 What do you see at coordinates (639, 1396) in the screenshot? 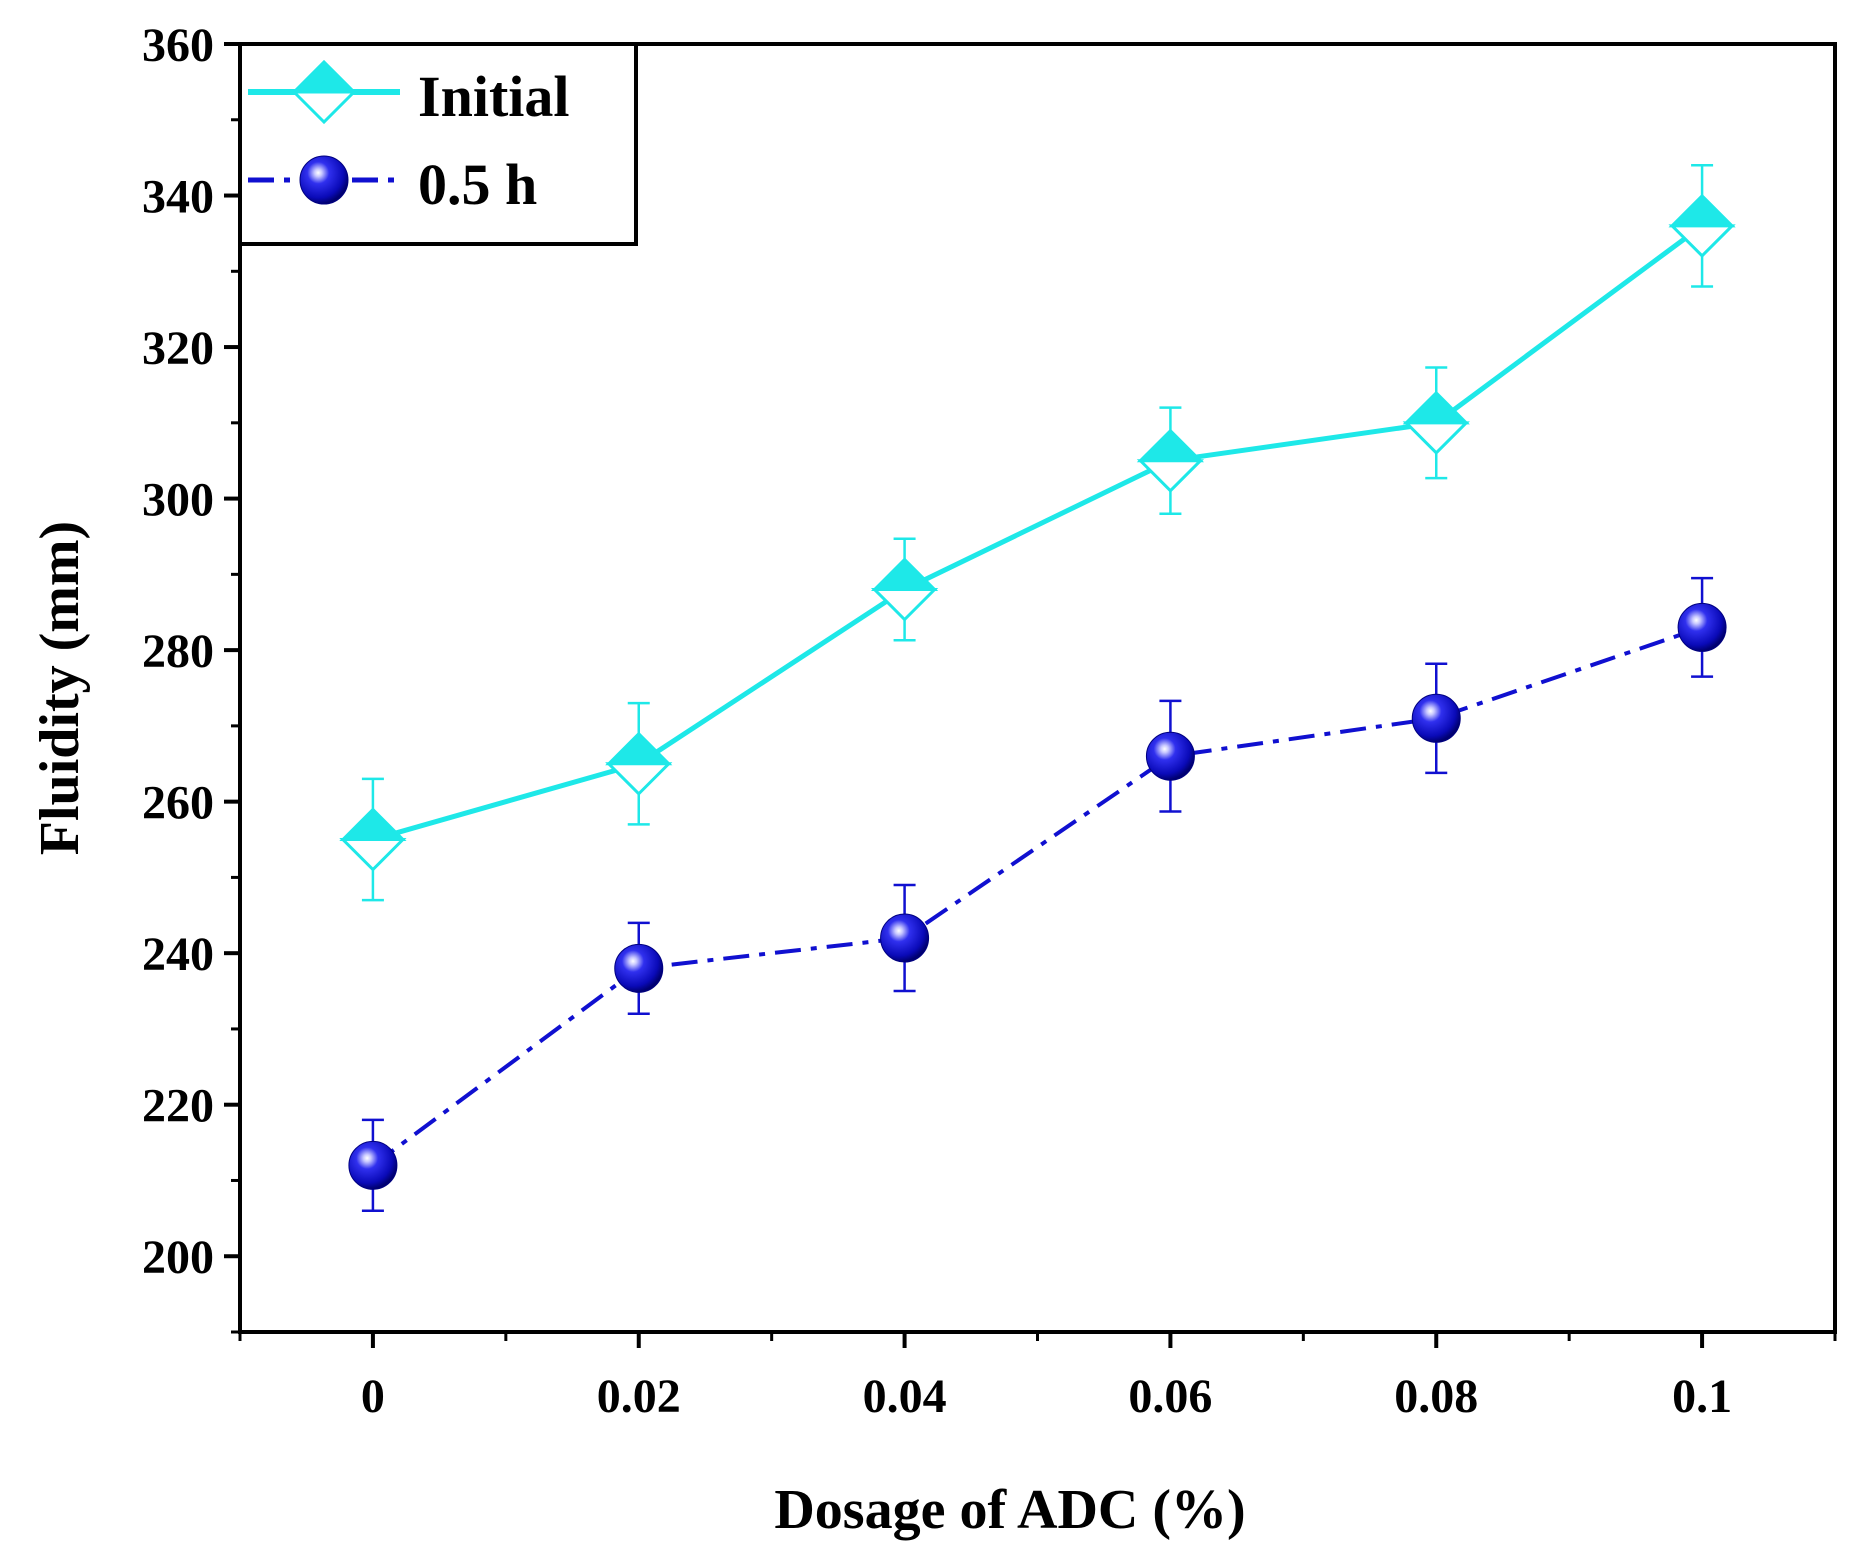
I see `x-tick-label-1: 0.02` at bounding box center [639, 1396].